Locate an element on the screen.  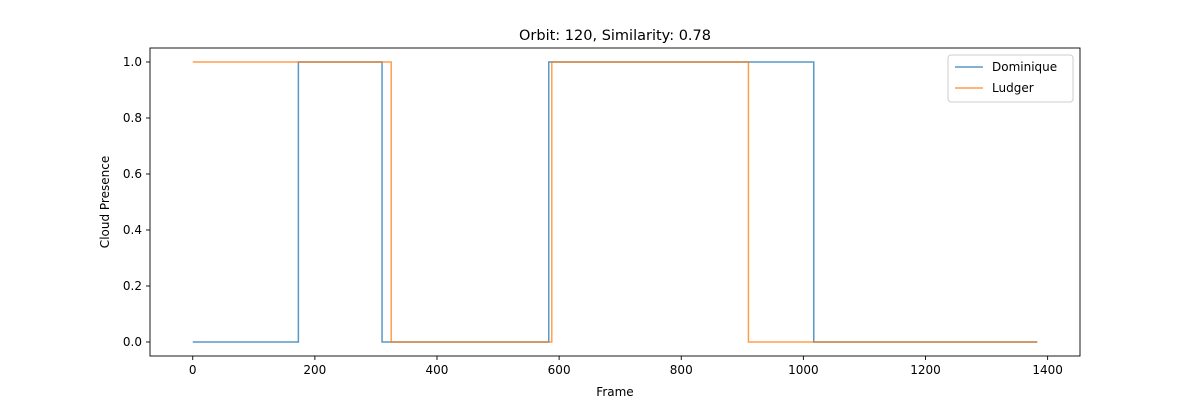
x-tick-label: 600 is located at coordinates (559, 370).